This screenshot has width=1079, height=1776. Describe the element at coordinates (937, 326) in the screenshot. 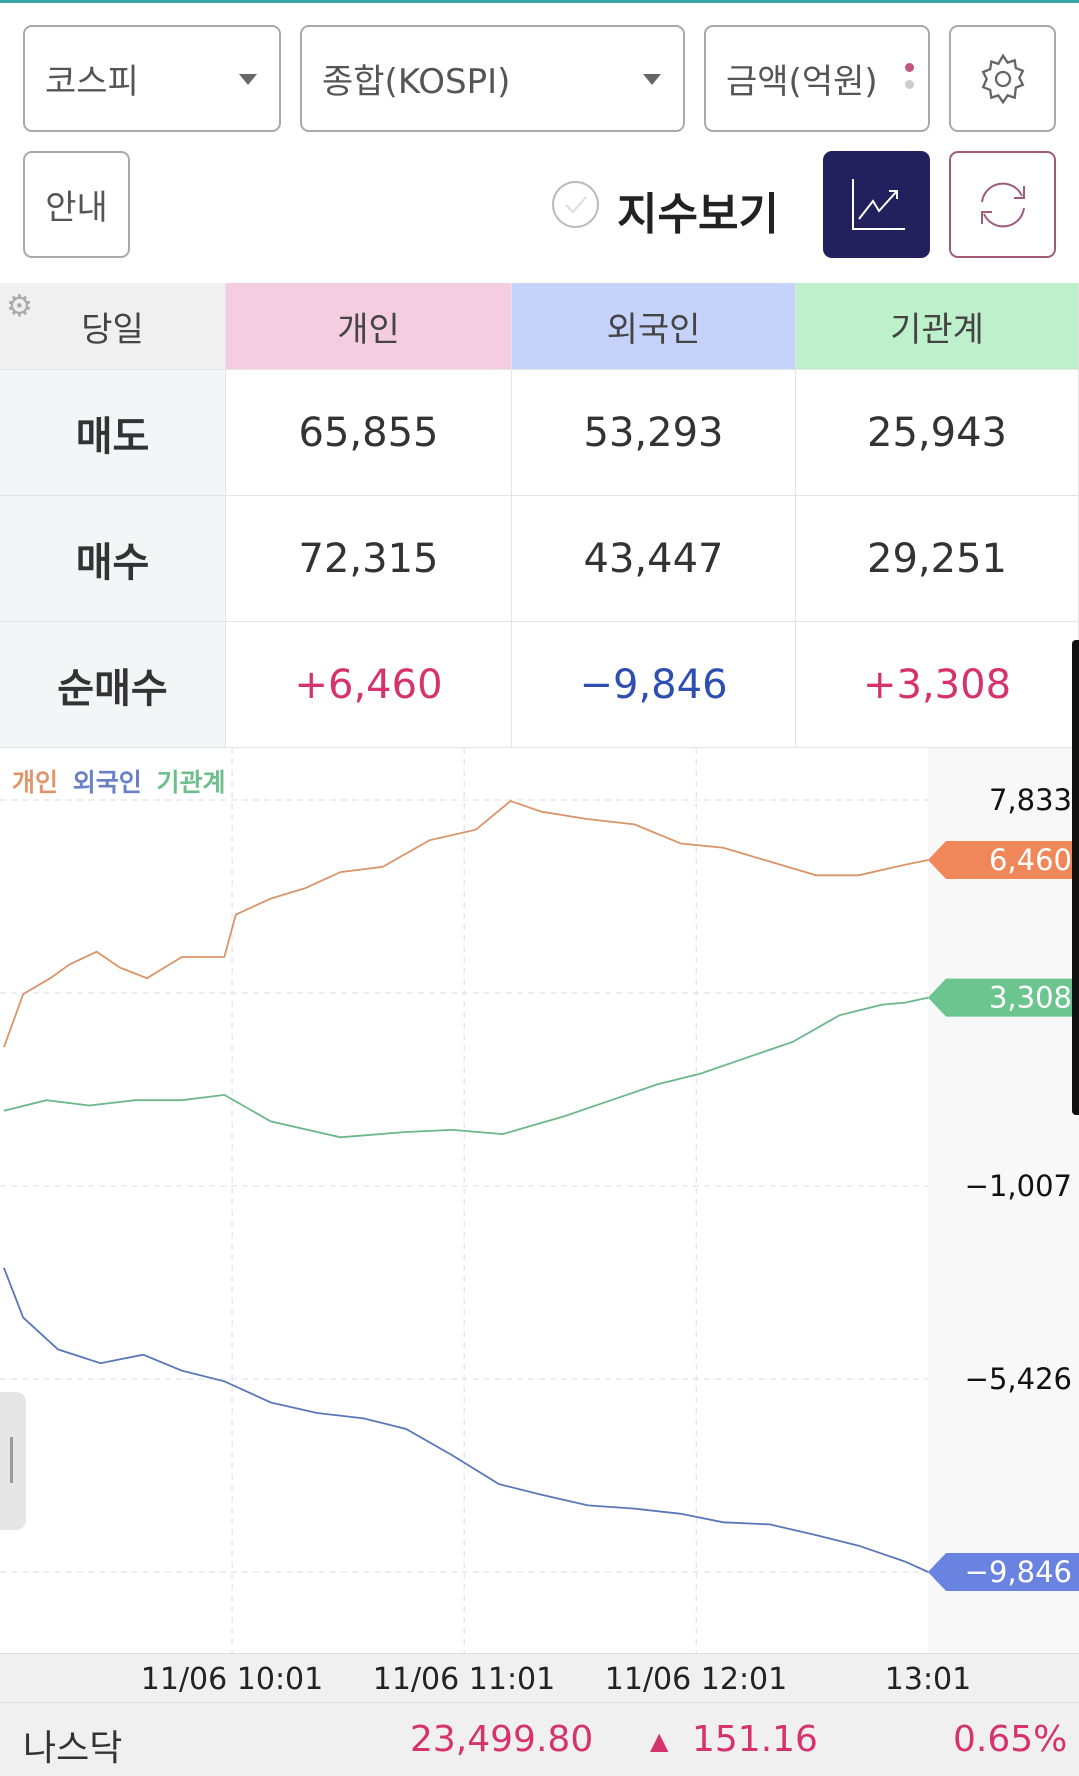

I see `header-institution: 기관계` at that location.